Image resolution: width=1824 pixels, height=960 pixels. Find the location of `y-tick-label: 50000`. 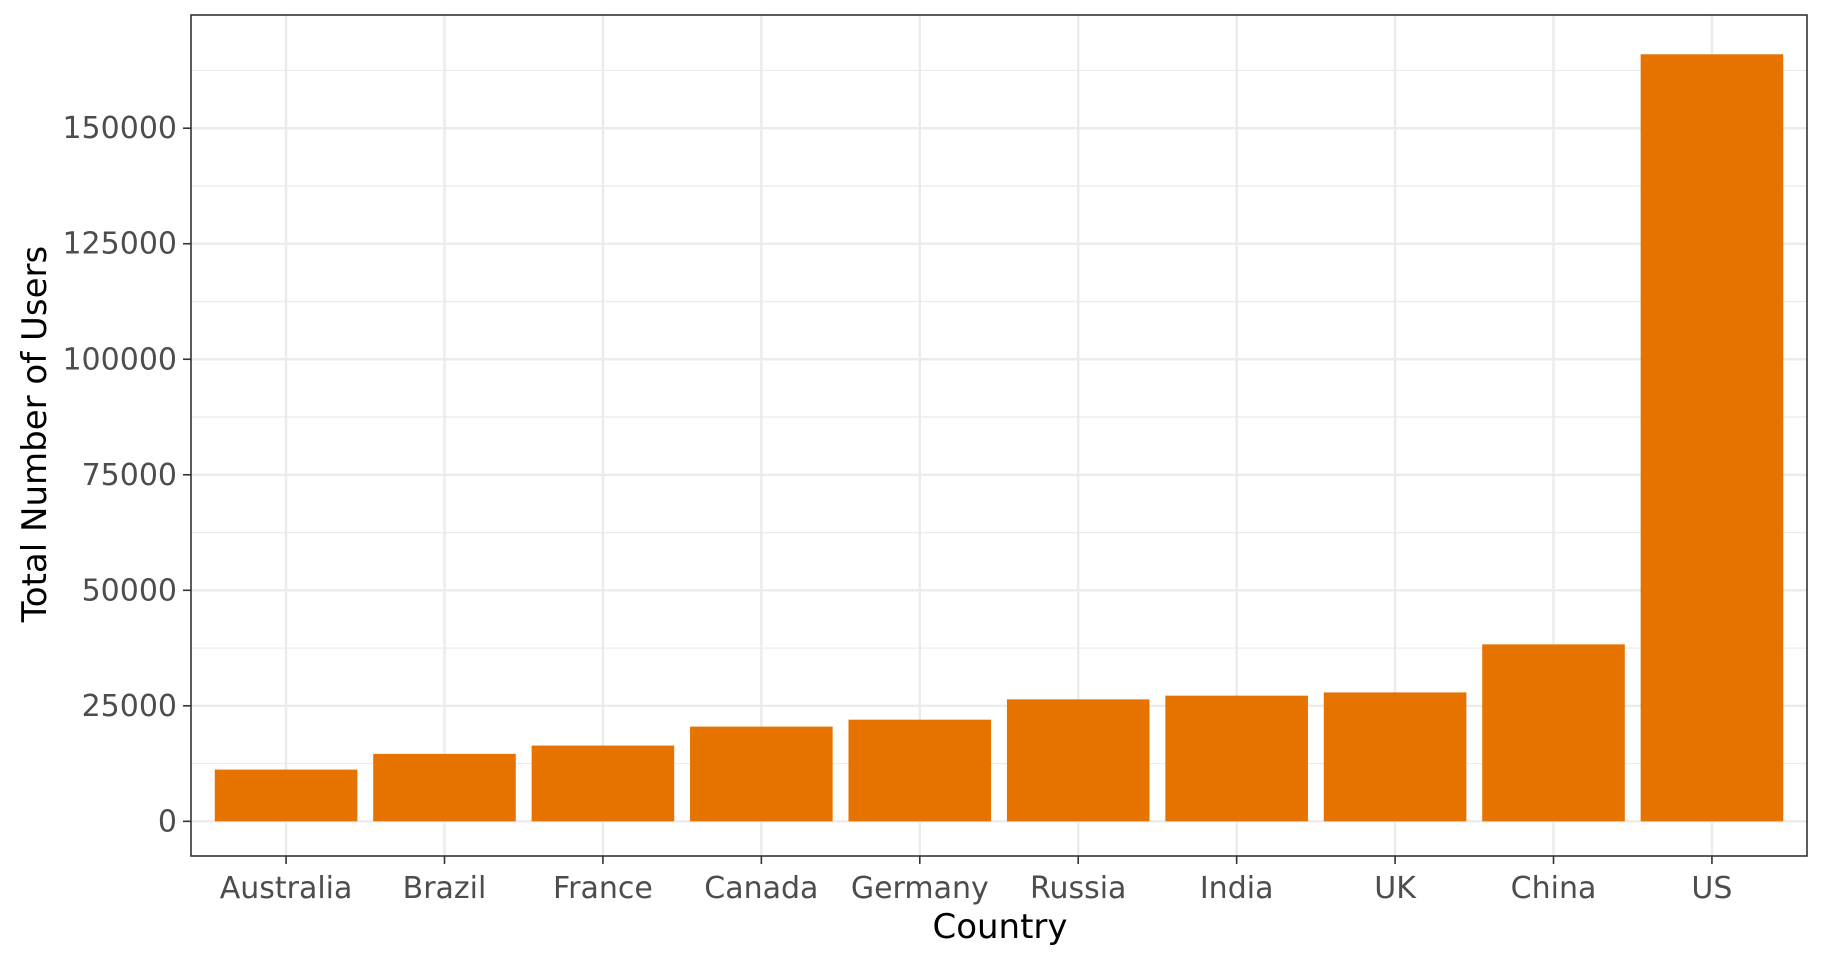

y-tick-label: 50000 is located at coordinates (129, 590).